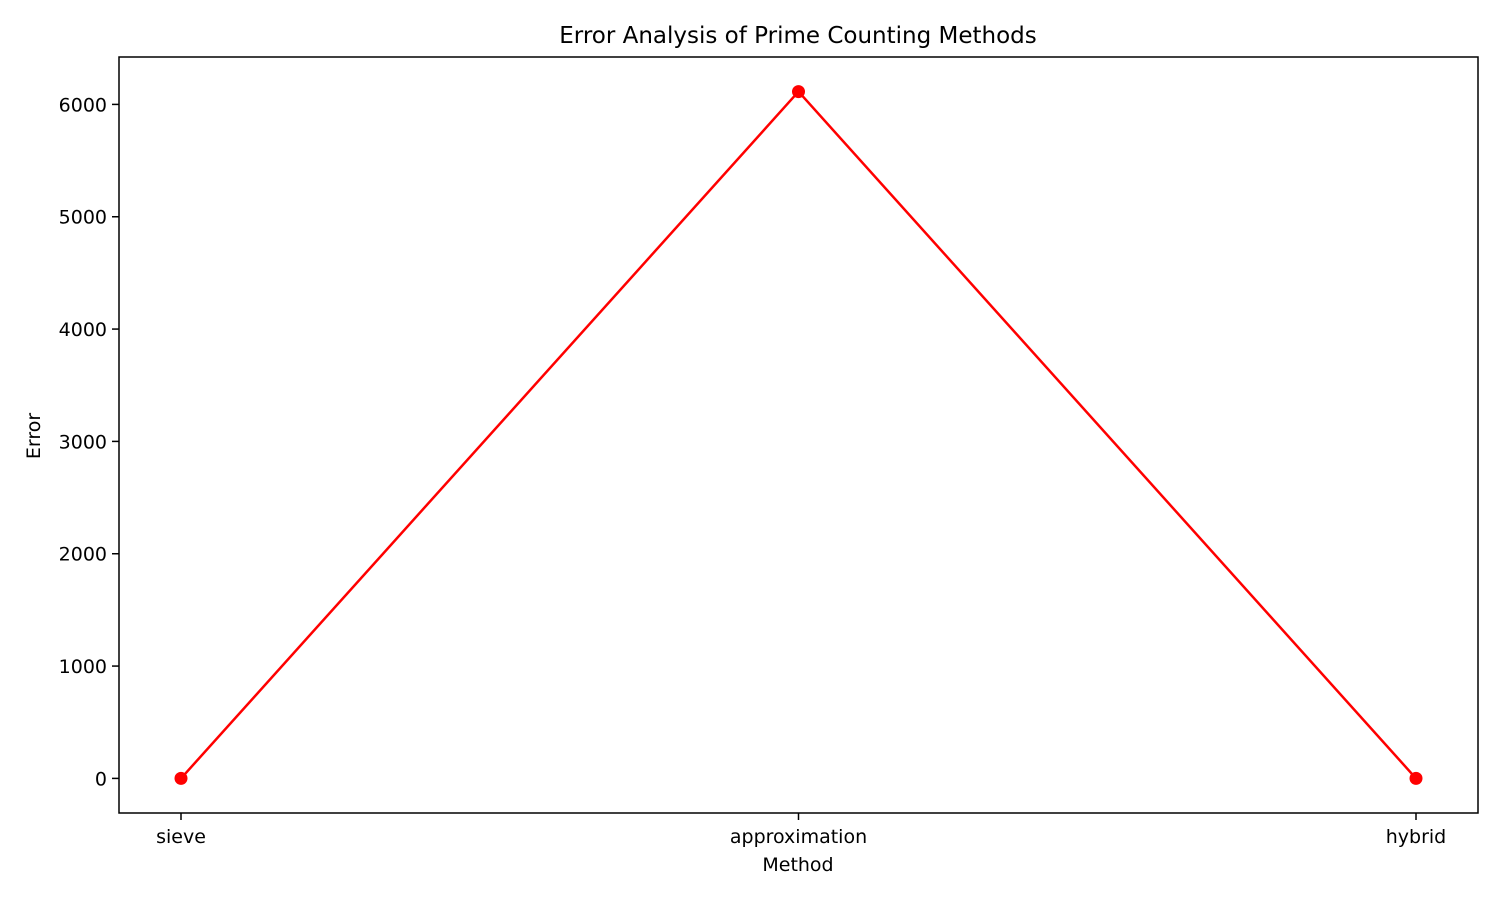 The height and width of the screenshot is (900, 1500). Describe the element at coordinates (181, 778) in the screenshot. I see `data-point-sieve` at that location.